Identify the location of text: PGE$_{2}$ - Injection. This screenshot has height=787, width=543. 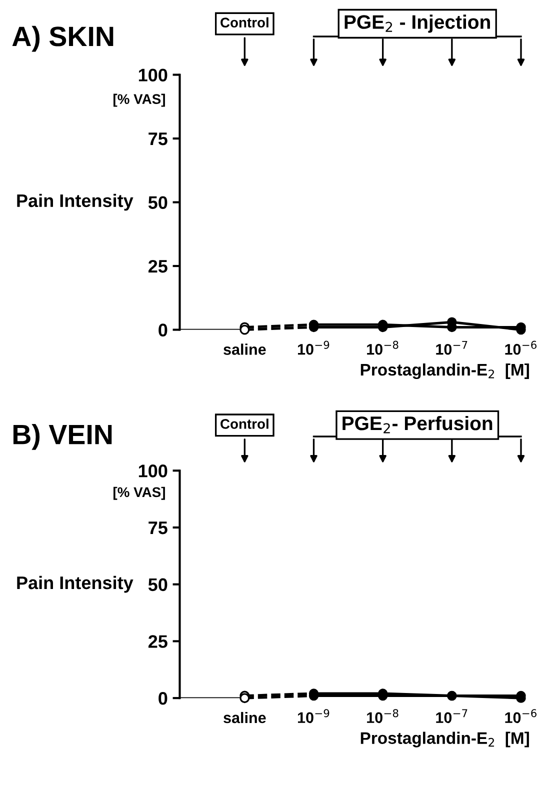
(417, 23).